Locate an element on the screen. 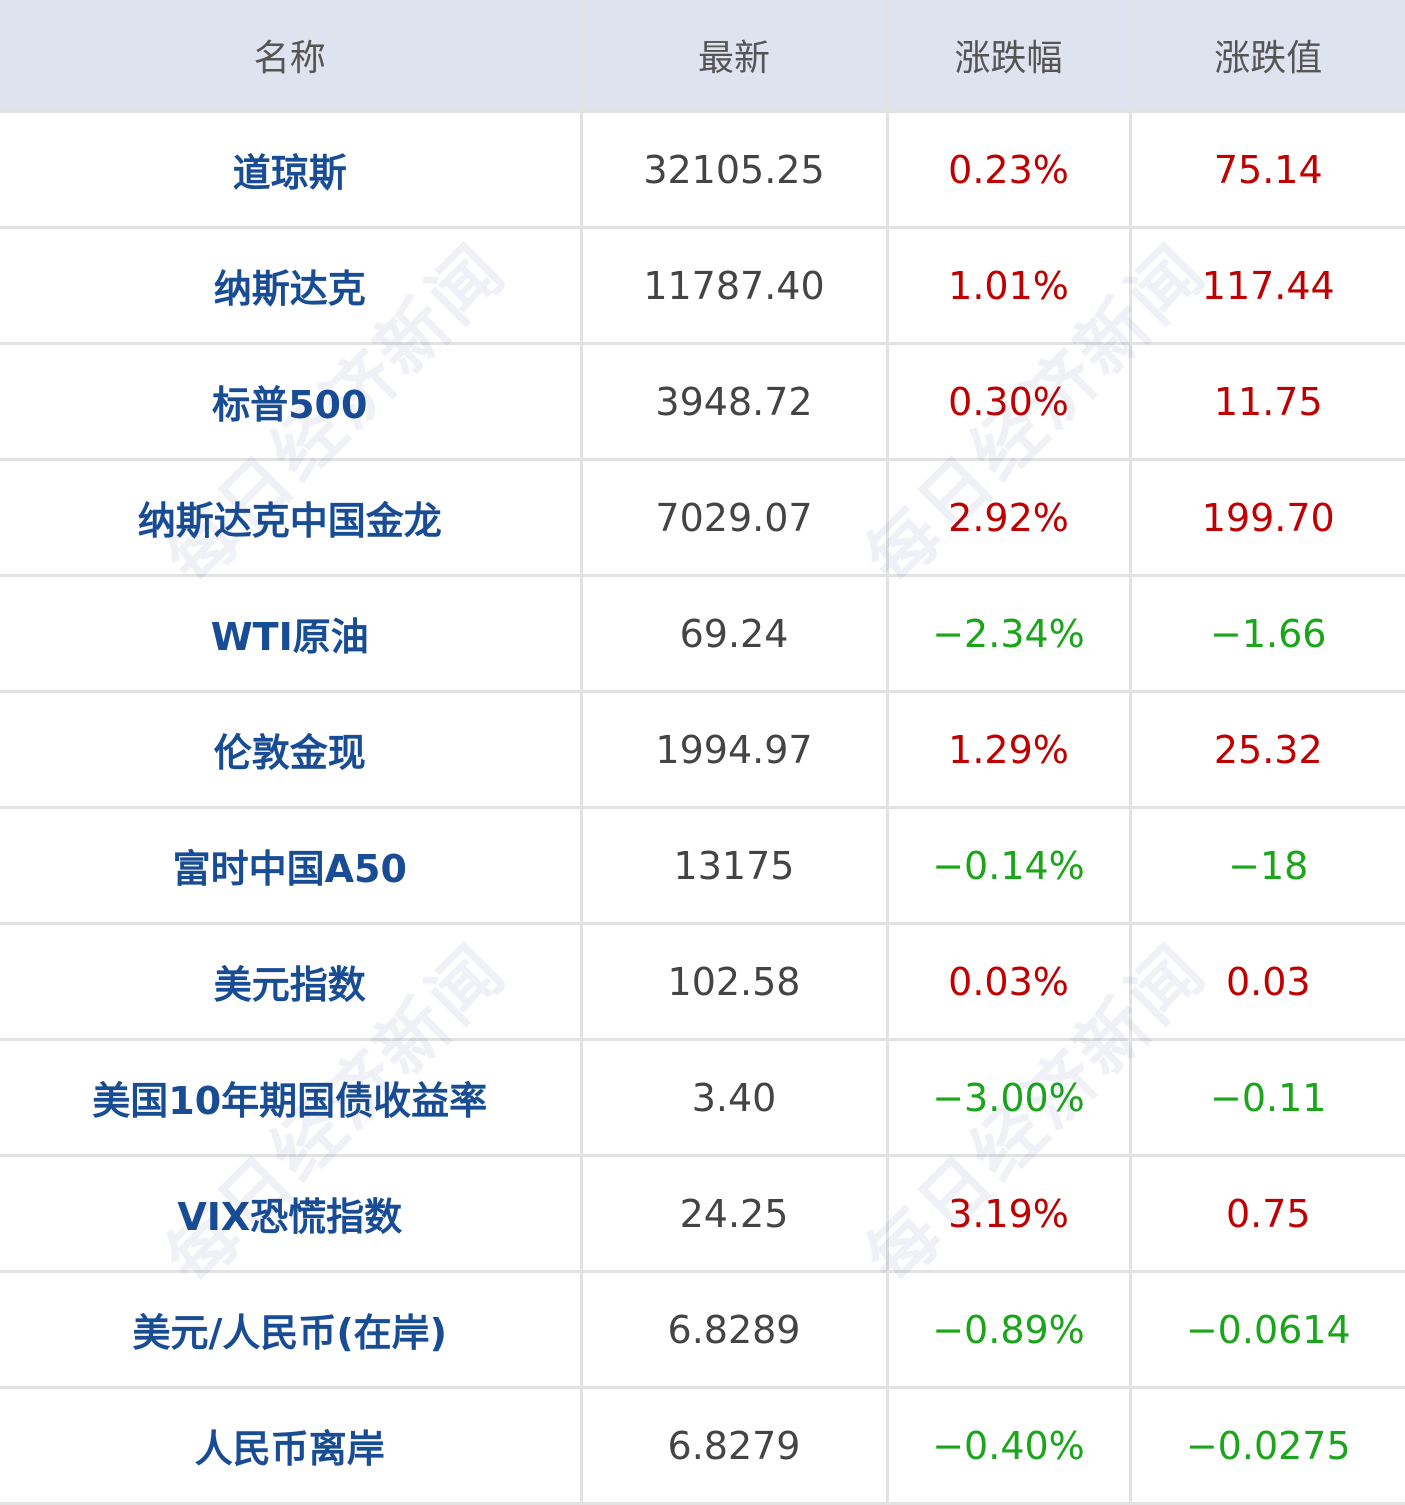 The width and height of the screenshot is (1405, 1505). cell-chg: 0.03 is located at coordinates (1266, 981).